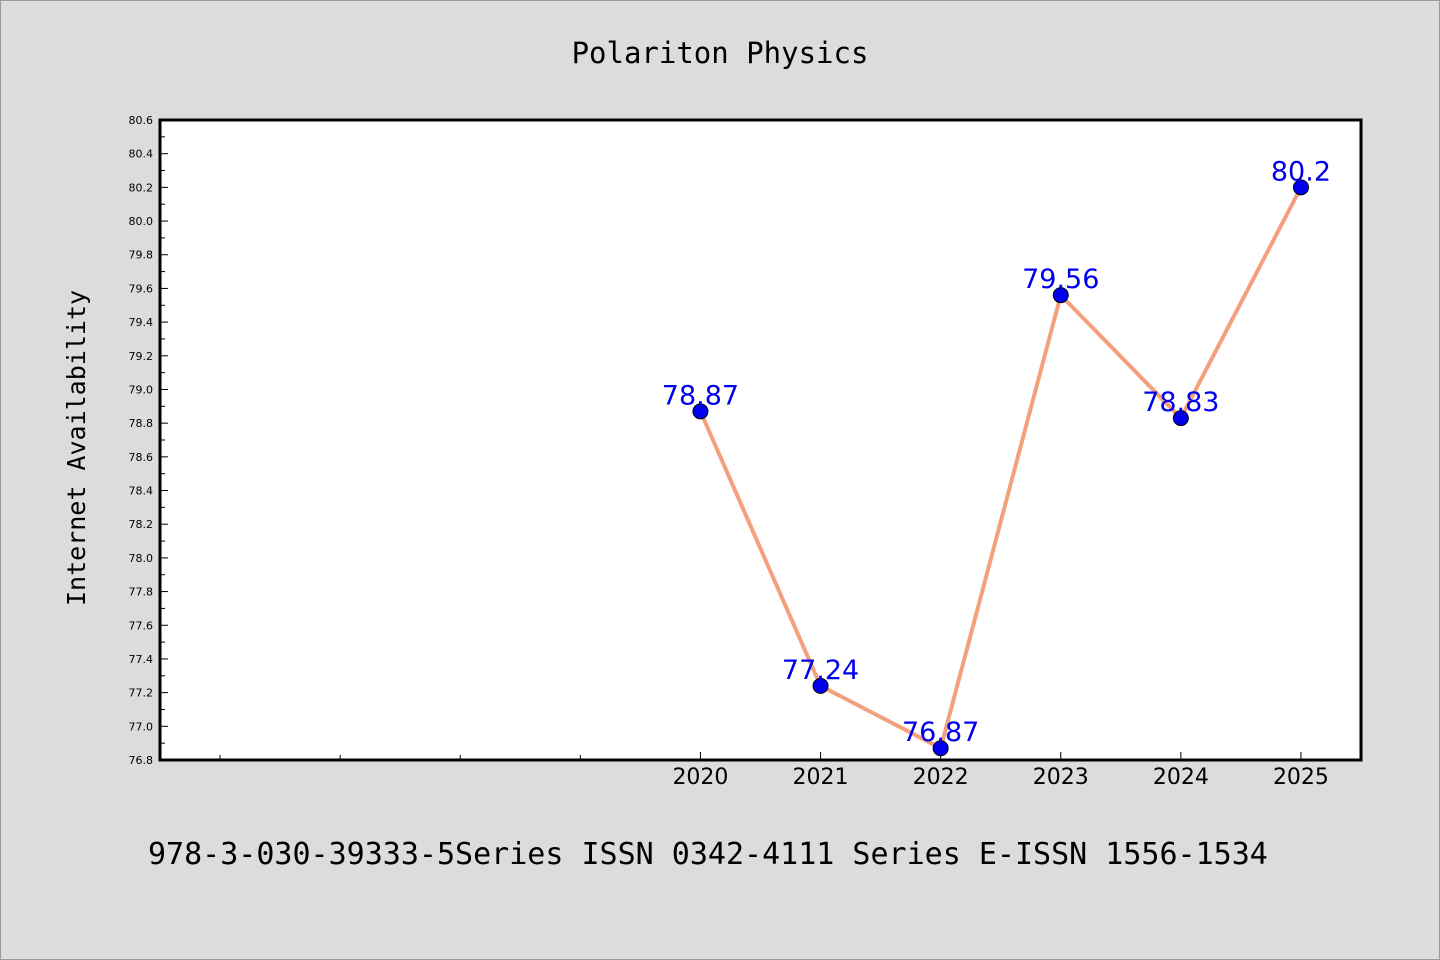  I want to click on y-tick-label: 77.2, so click(141, 693).